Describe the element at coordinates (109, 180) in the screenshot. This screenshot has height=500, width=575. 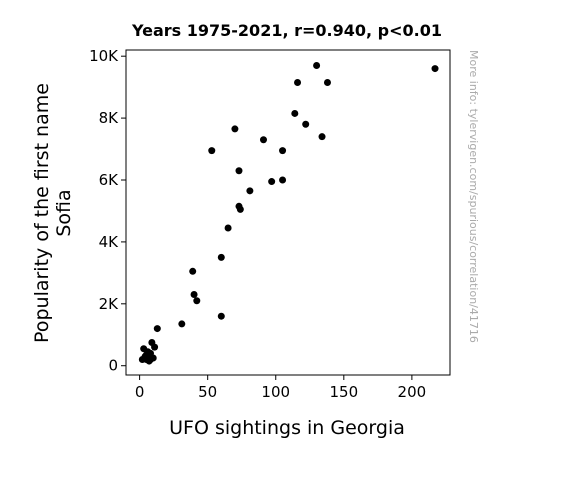
I see `y-tick-label: 6K` at that location.